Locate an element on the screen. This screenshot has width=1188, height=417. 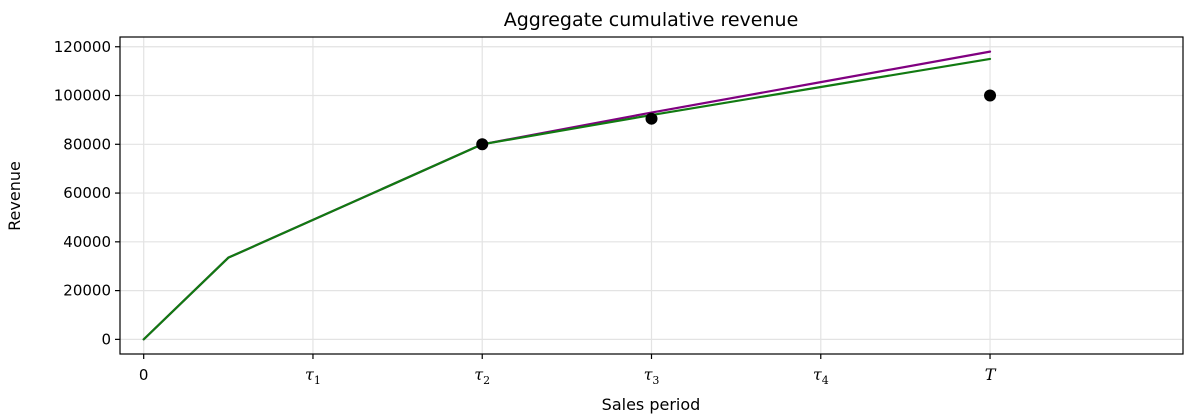
x-tick-label: τ1 is located at coordinates (313, 376).